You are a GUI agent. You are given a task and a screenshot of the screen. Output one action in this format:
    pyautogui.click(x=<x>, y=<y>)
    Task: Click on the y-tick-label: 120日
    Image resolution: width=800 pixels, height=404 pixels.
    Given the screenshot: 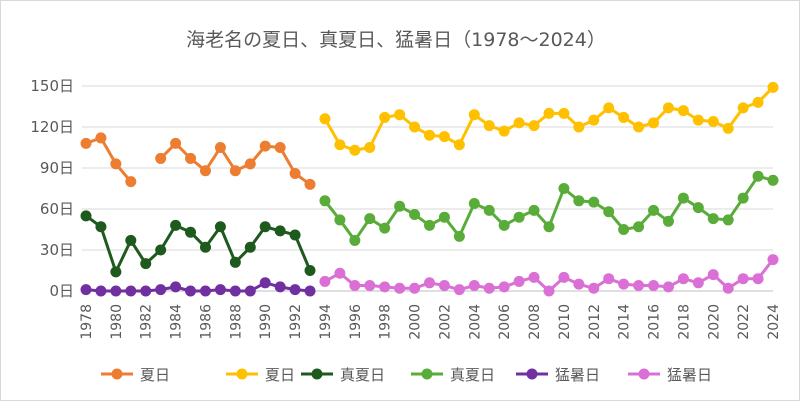 What is the action you would take?
    pyautogui.click(x=52, y=127)
    